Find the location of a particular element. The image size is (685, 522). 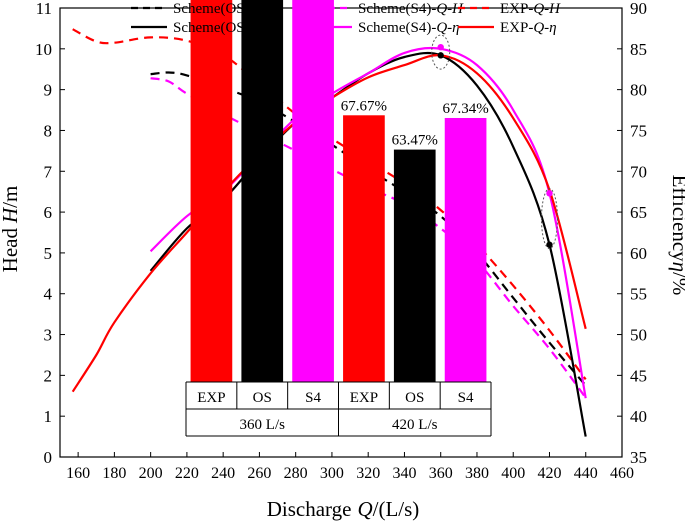

x-tick-label: 160 is located at coordinates (78, 473).